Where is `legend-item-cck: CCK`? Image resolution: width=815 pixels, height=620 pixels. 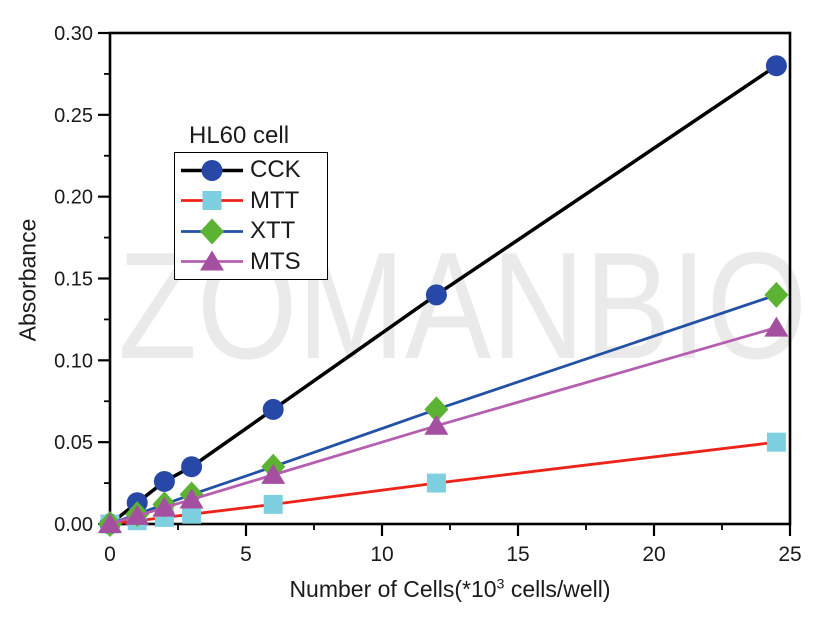
legend-item-cck: CCK is located at coordinates (251, 170).